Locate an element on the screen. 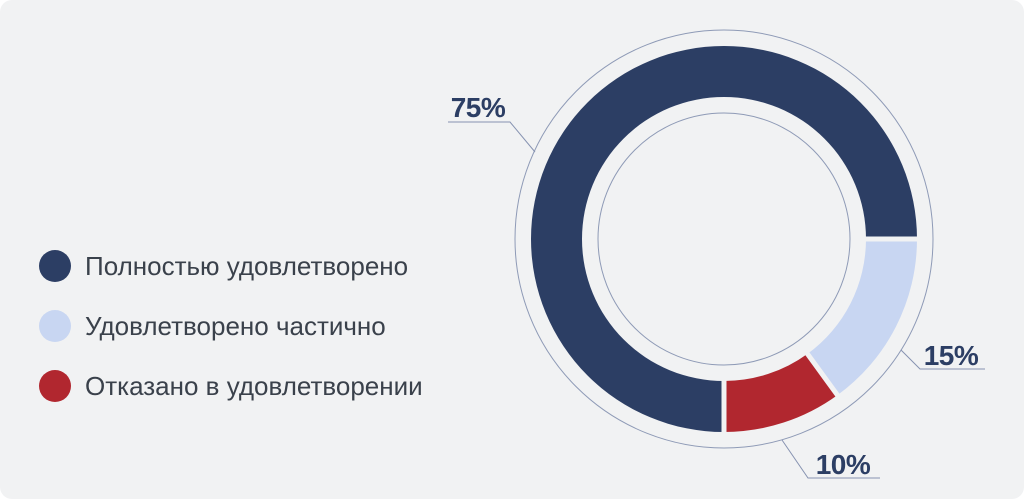 The width and height of the screenshot is (1024, 499). percent-label-2: 10% is located at coordinates (843, 464).